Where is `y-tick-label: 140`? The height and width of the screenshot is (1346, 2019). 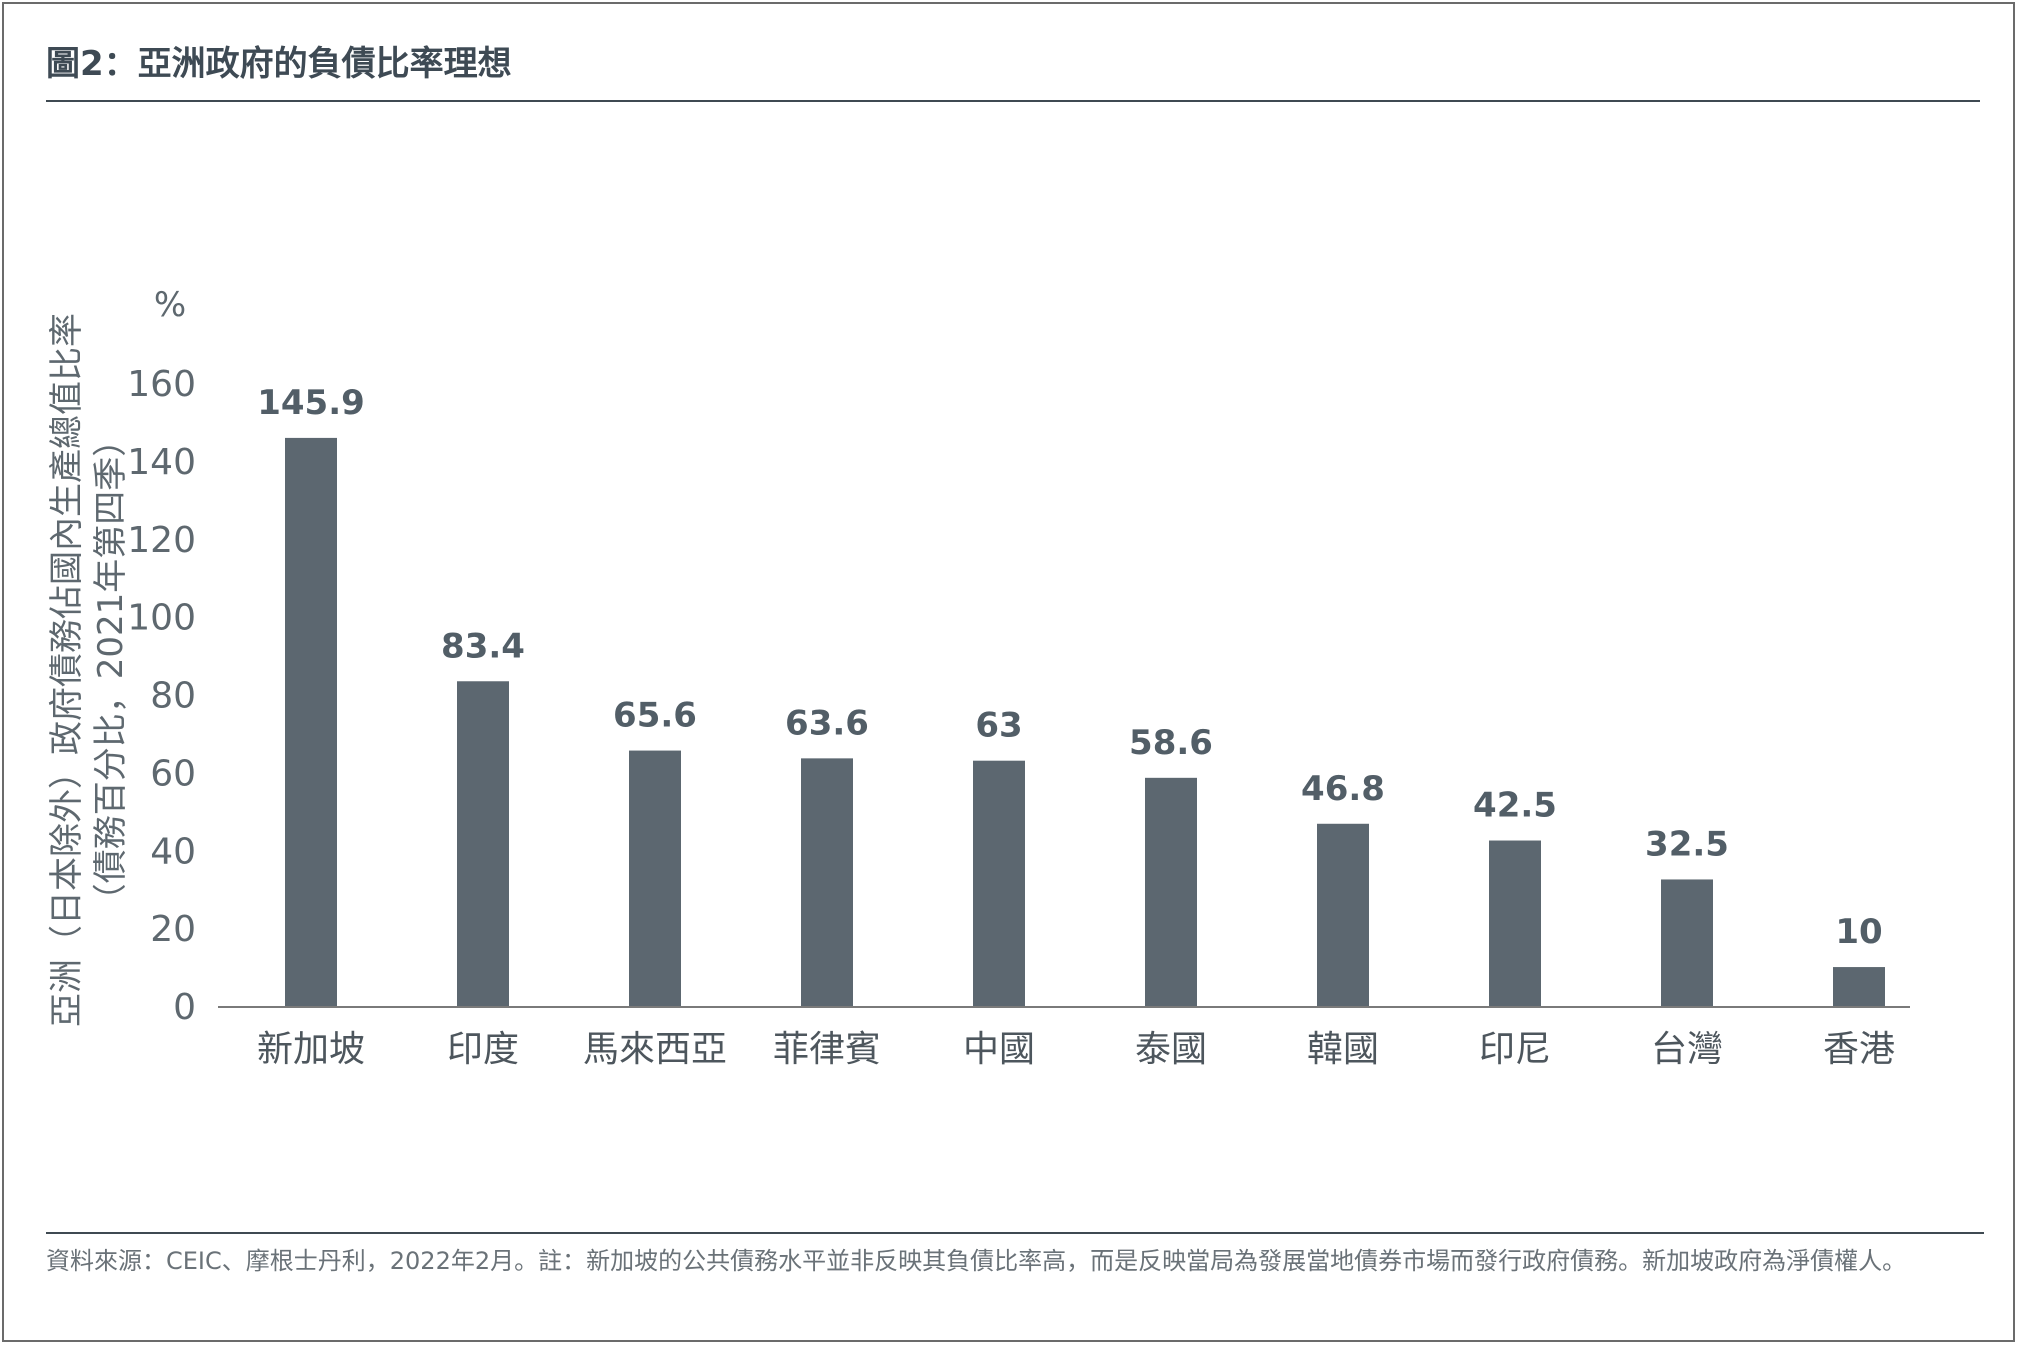
y-tick-label: 140 is located at coordinates (161, 462).